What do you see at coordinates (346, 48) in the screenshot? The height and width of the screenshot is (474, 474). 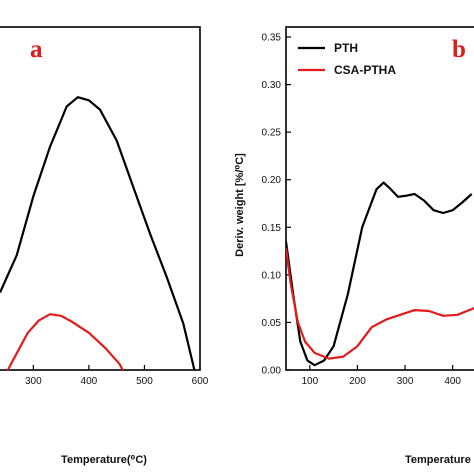 I see `legend-label-pth: PTH` at bounding box center [346, 48].